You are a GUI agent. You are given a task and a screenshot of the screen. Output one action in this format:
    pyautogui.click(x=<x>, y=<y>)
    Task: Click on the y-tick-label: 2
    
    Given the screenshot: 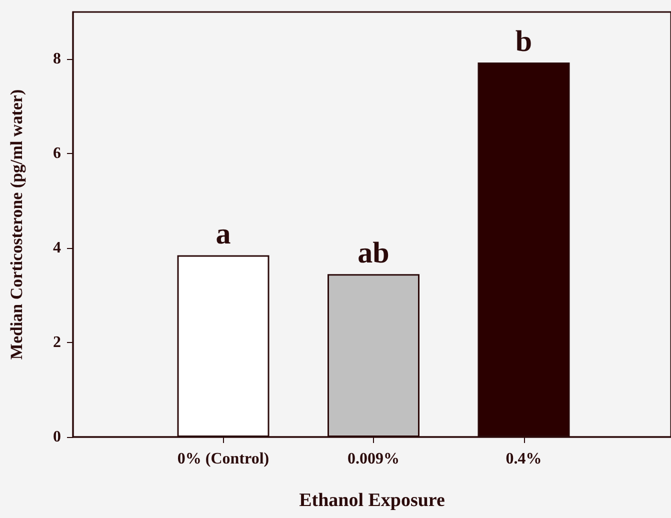 What is the action you would take?
    pyautogui.click(x=57, y=343)
    